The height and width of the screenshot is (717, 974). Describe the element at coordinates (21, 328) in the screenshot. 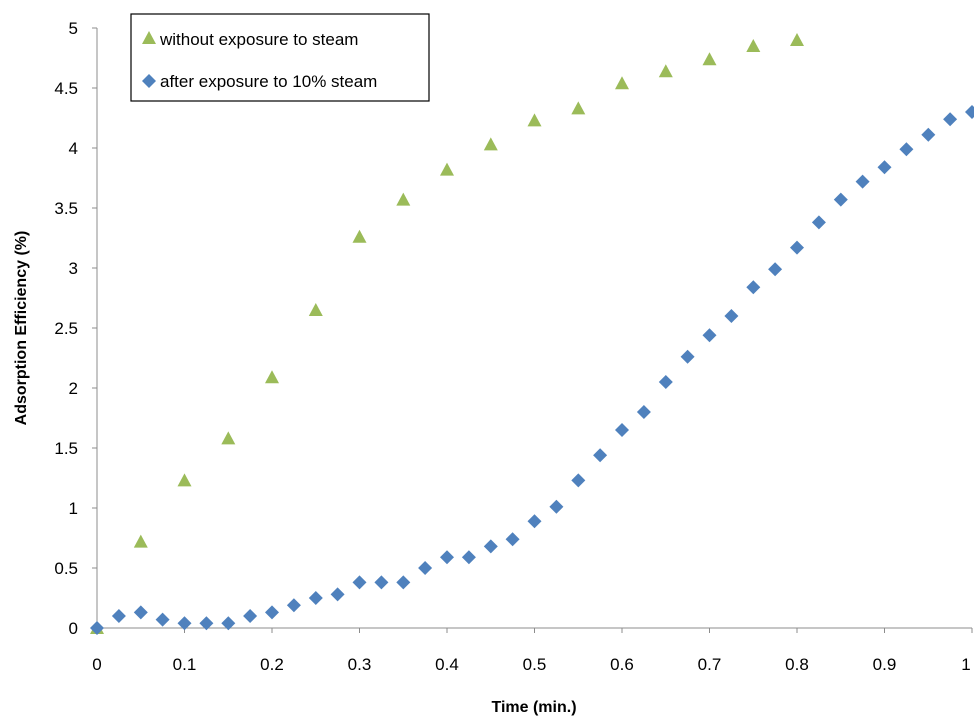

I see `y-axis-title: Adsorption Efficiency (%)` at that location.